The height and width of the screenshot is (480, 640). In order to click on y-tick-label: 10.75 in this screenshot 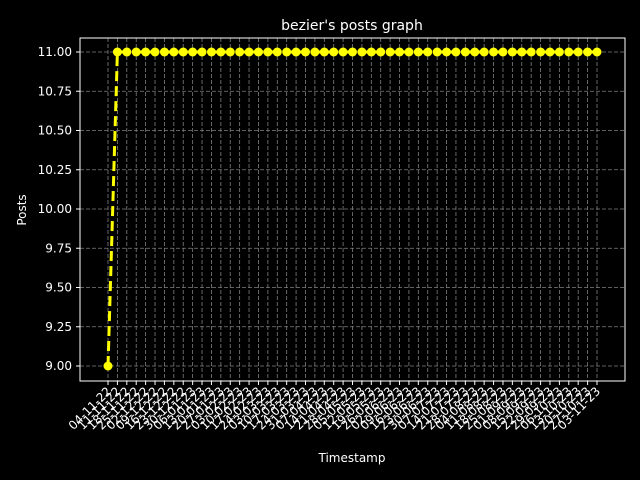, I will do `click(55, 91)`.